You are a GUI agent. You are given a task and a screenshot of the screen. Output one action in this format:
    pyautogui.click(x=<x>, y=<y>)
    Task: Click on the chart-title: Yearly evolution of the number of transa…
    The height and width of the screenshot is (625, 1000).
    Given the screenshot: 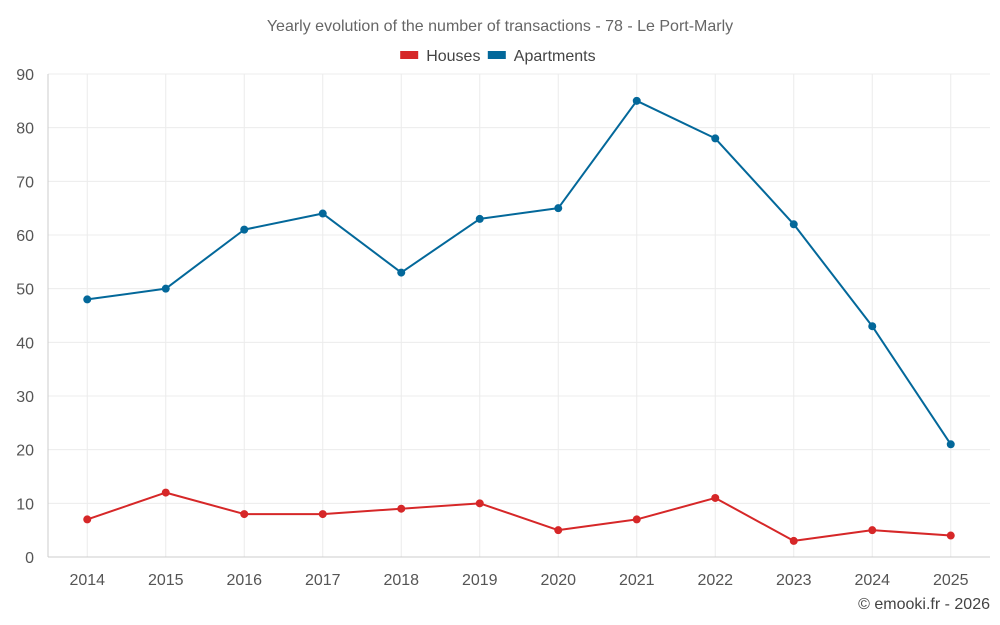 What is the action you would take?
    pyautogui.click(x=500, y=26)
    